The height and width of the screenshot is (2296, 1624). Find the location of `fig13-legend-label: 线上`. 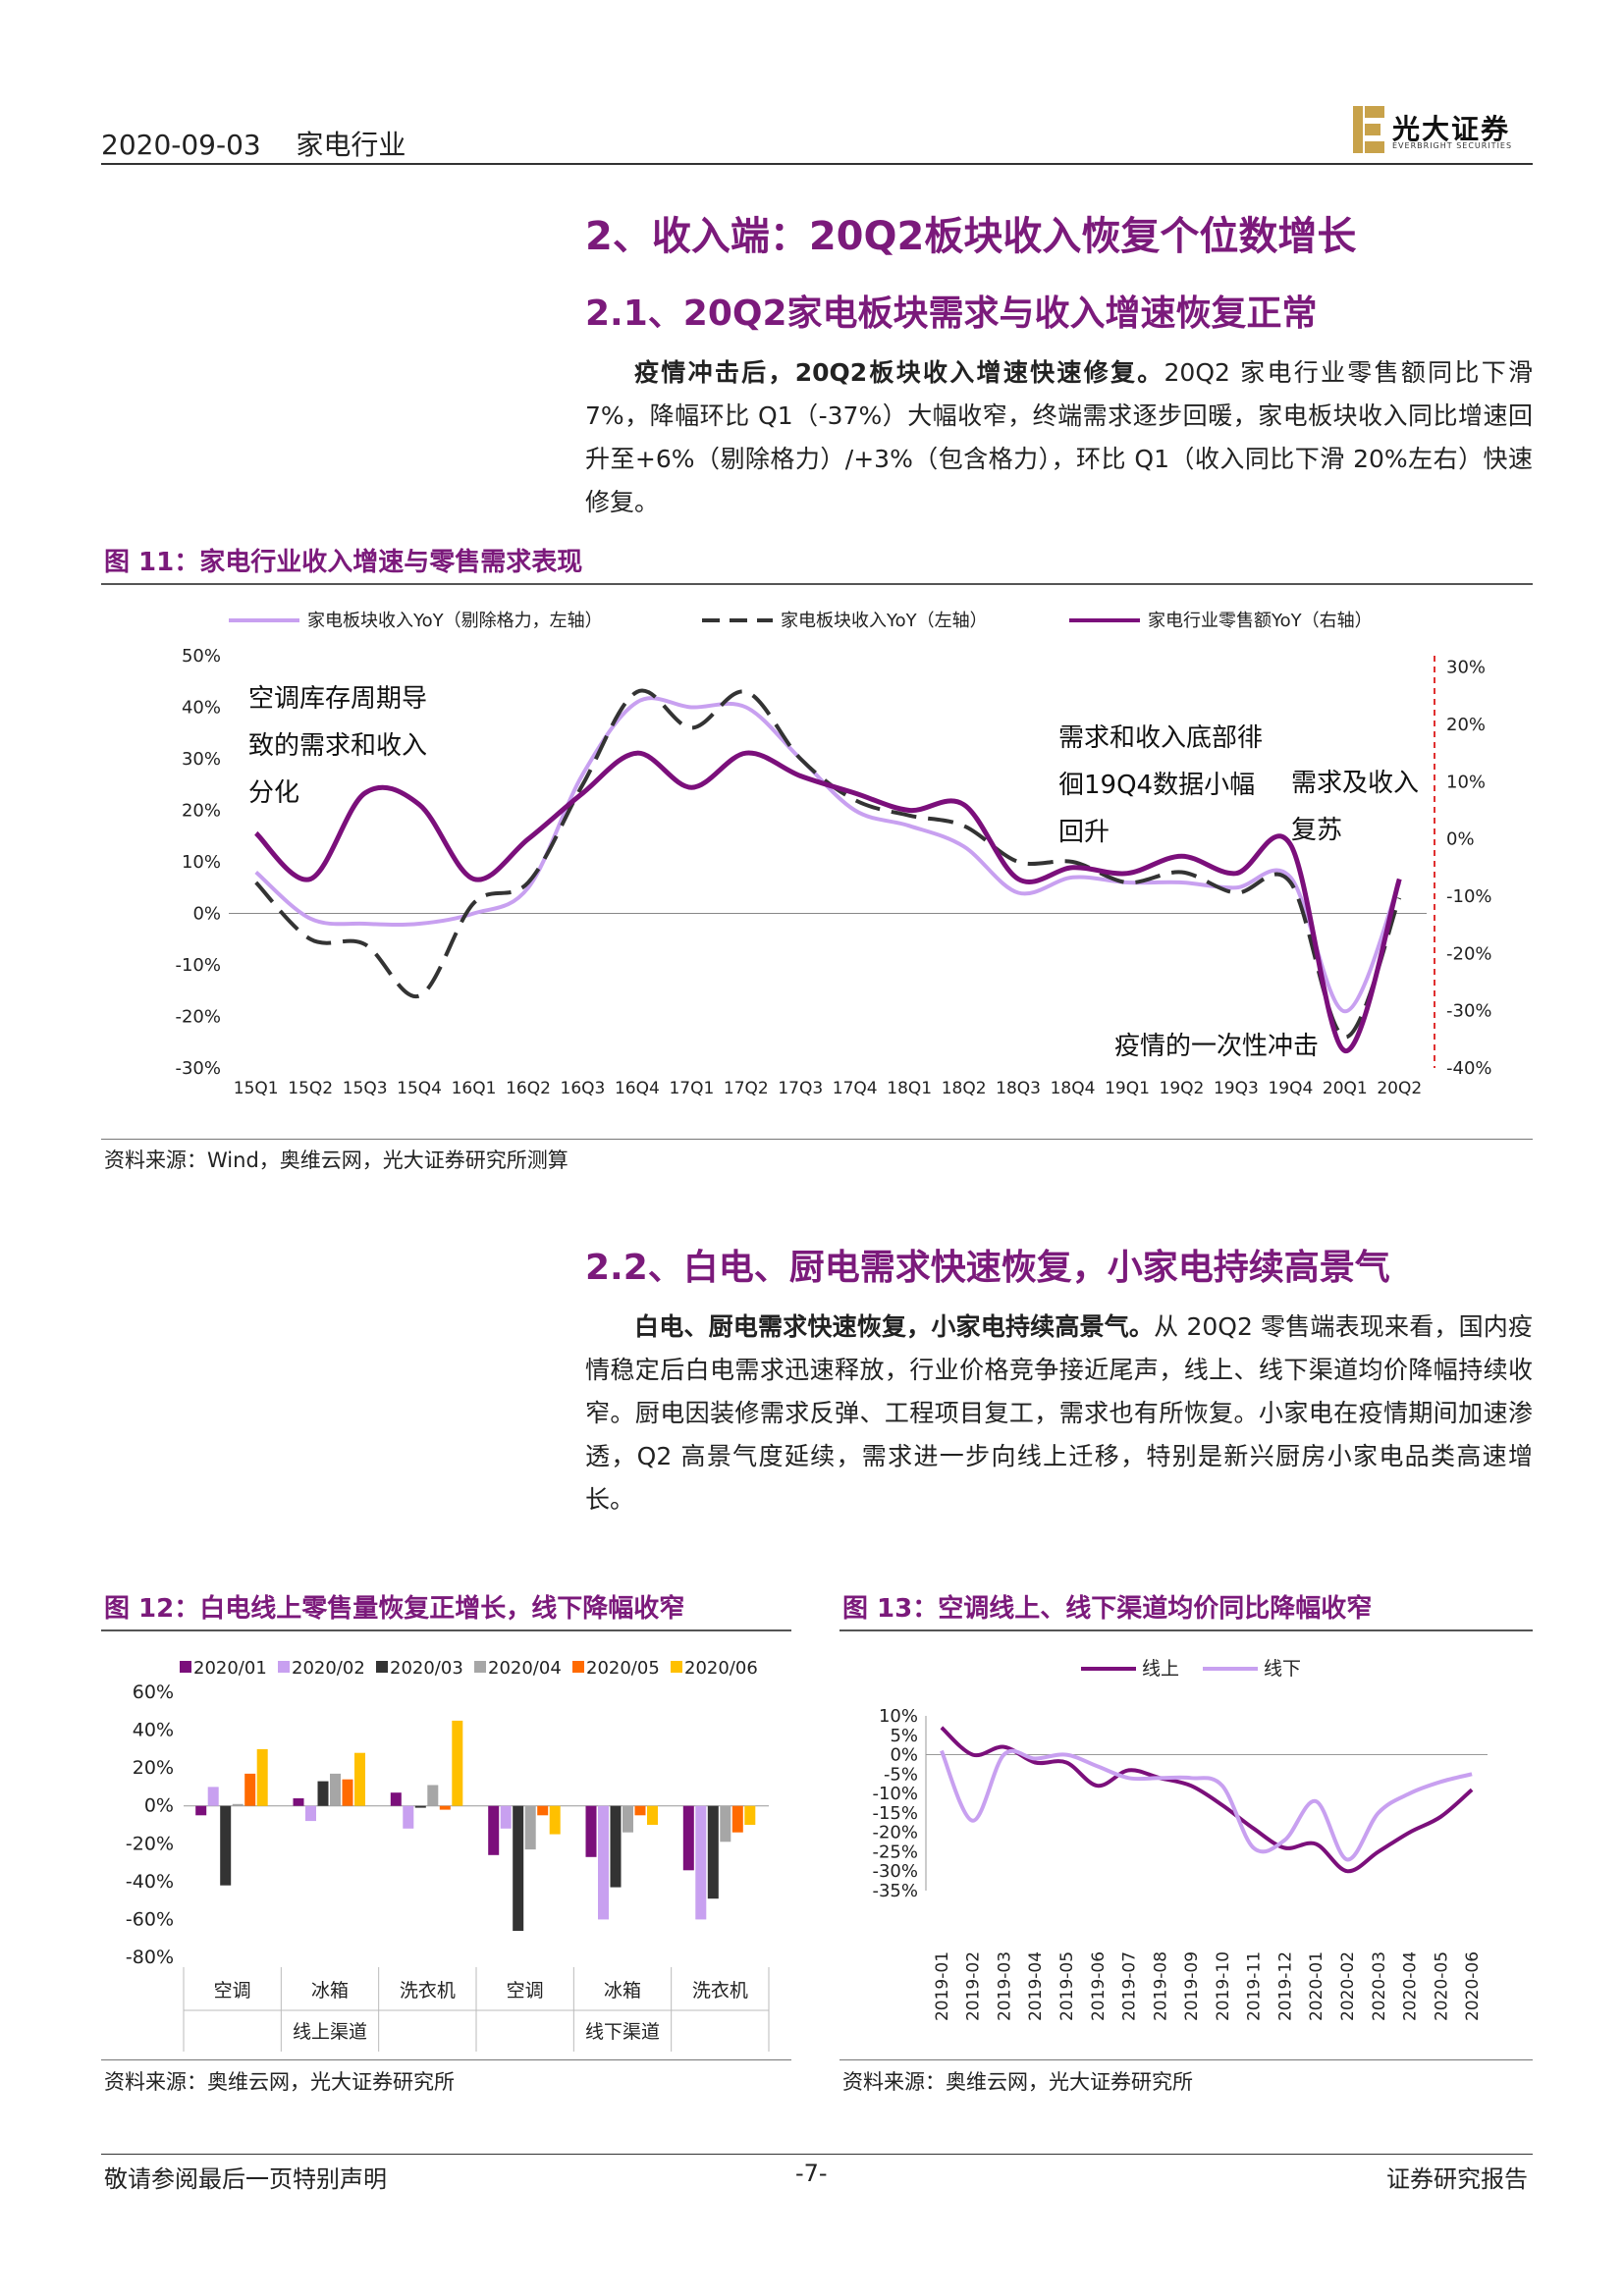

fig13-legend-label: 线上 is located at coordinates (1160, 1669).